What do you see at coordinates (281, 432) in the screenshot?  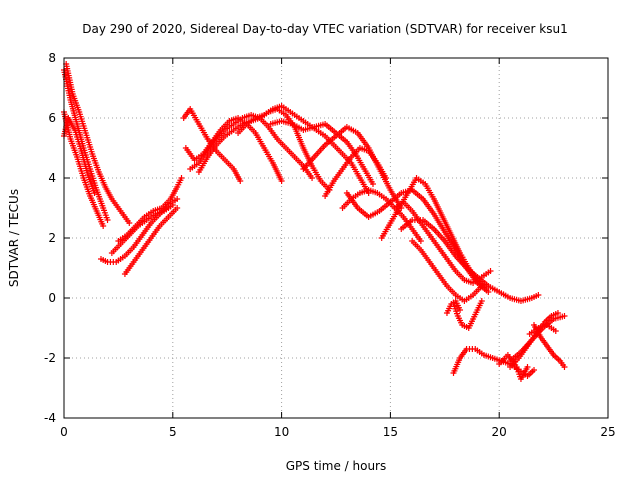 I see `x-tick-label: 10` at bounding box center [281, 432].